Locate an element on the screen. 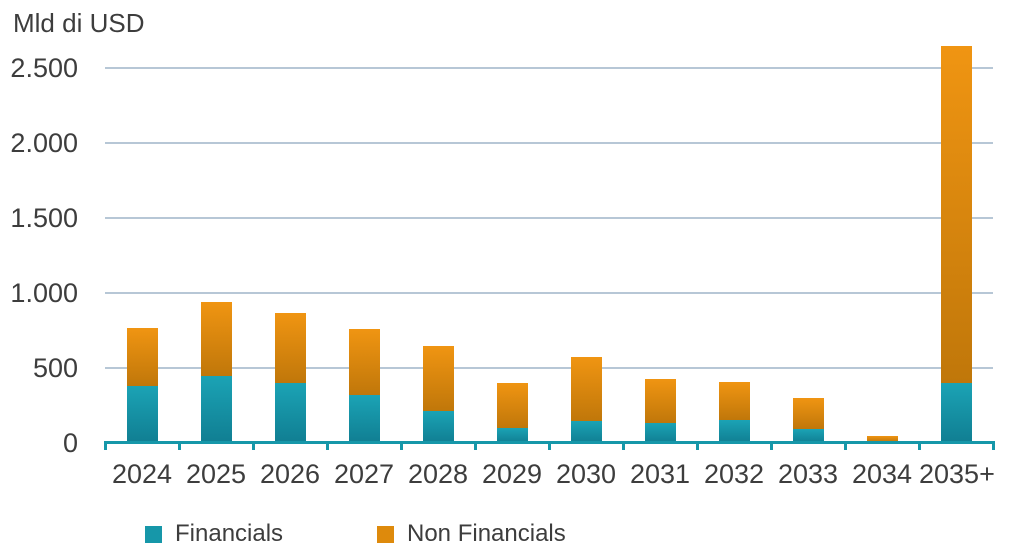 The image size is (1024, 556). bar-segment-non-financials-2033 is located at coordinates (808, 413).